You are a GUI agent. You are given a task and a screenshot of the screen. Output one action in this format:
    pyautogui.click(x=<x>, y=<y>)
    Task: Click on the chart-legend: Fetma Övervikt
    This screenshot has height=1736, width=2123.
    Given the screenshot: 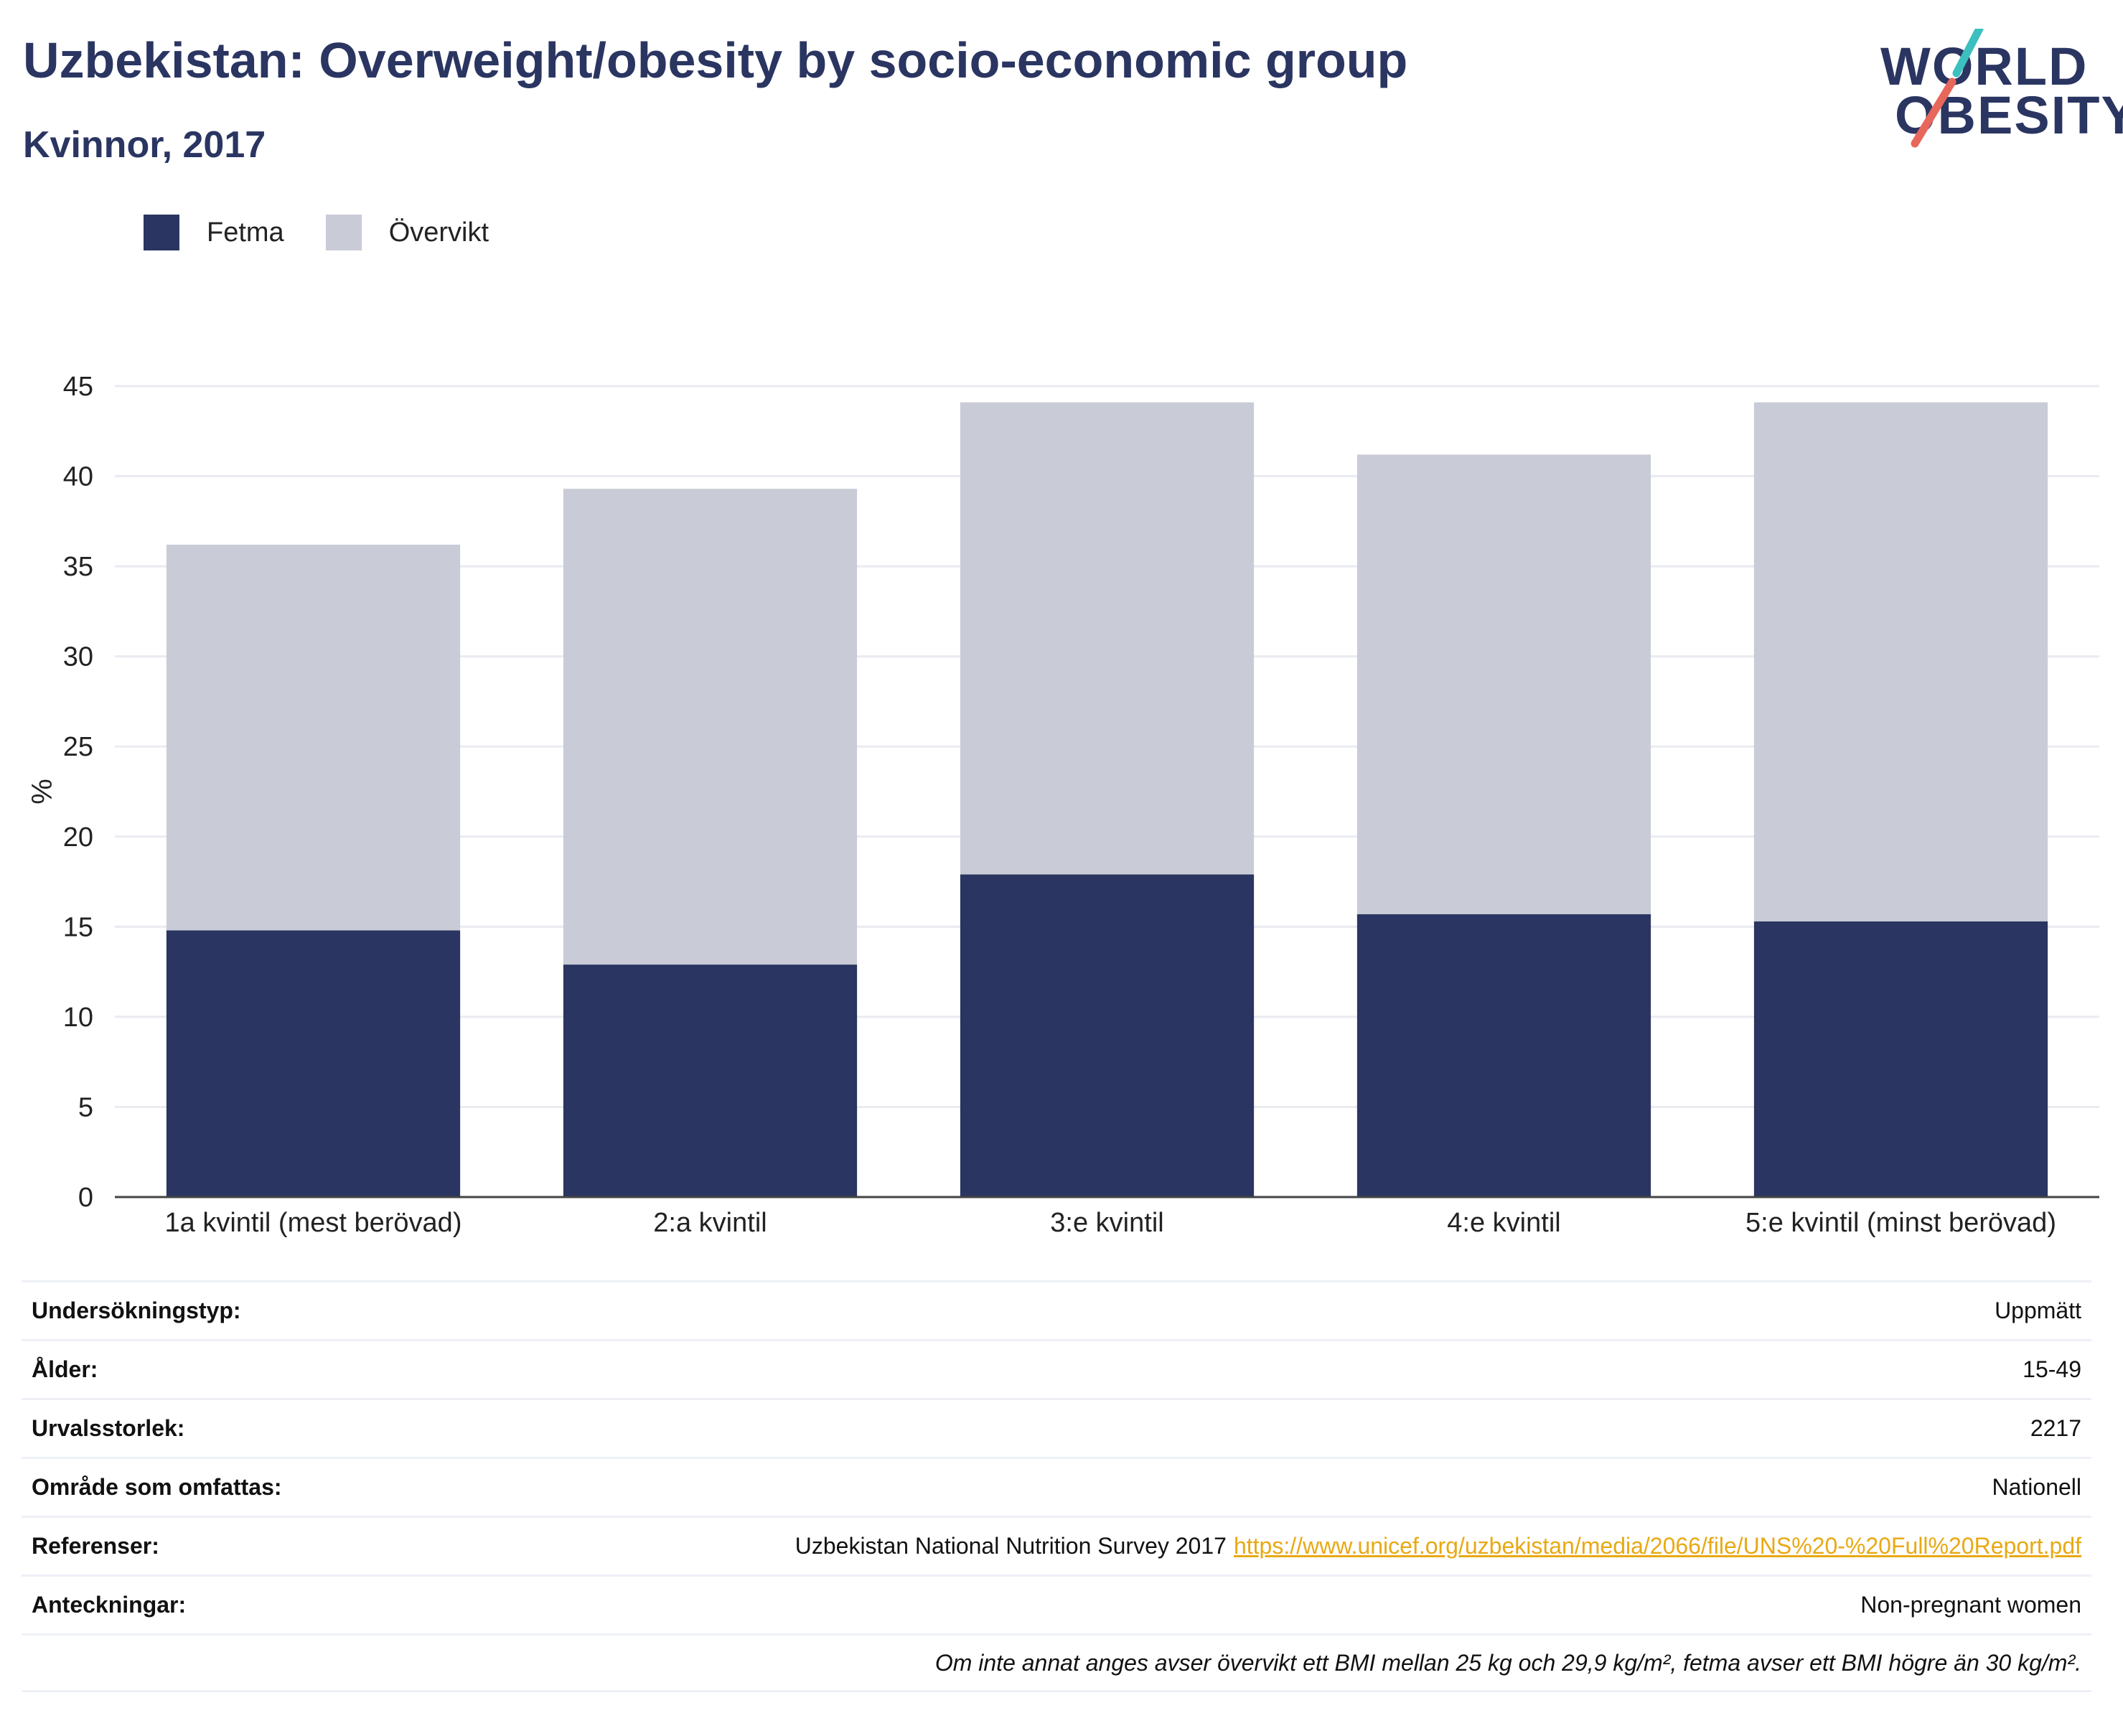 What is the action you would take?
    pyautogui.click(x=337, y=232)
    